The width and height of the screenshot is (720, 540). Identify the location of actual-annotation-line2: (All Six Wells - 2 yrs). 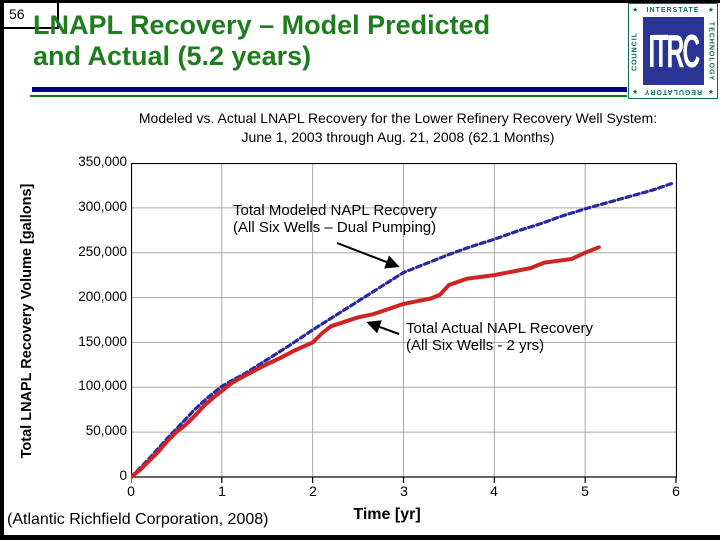
(475, 345).